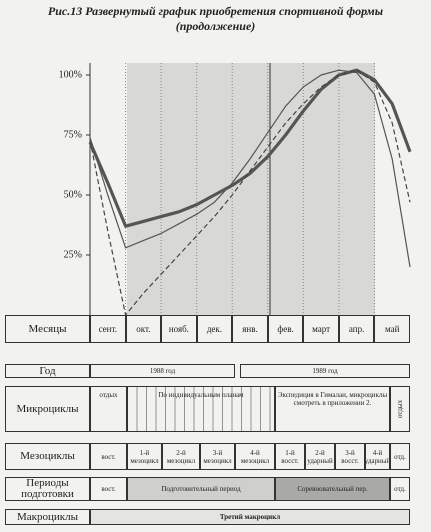  Describe the element at coordinates (214, 329) in the screenshot. I see `x-tick-label: дек.` at that location.